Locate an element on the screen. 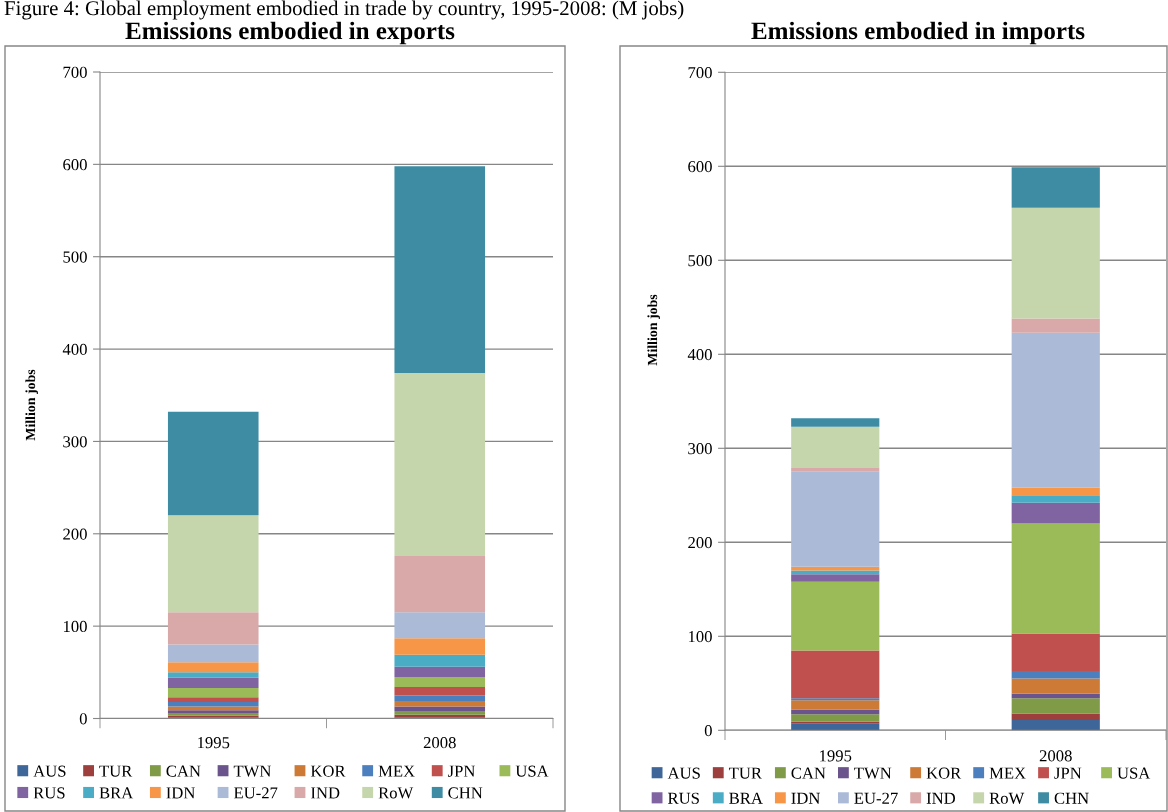 The height and width of the screenshot is (812, 1168). chart-title: Emissions embodied in imports is located at coordinates (918, 33).